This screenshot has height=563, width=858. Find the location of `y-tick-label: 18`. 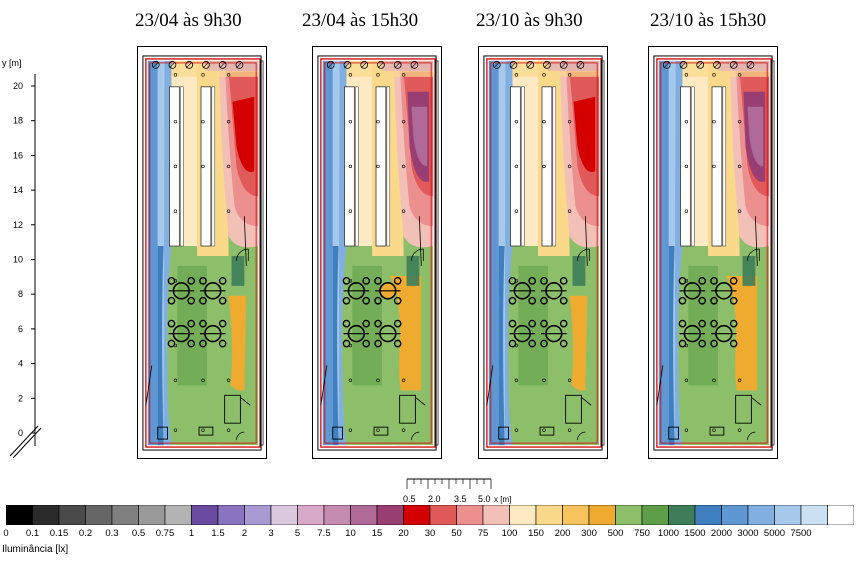

y-tick-label: 18 is located at coordinates (18, 121).